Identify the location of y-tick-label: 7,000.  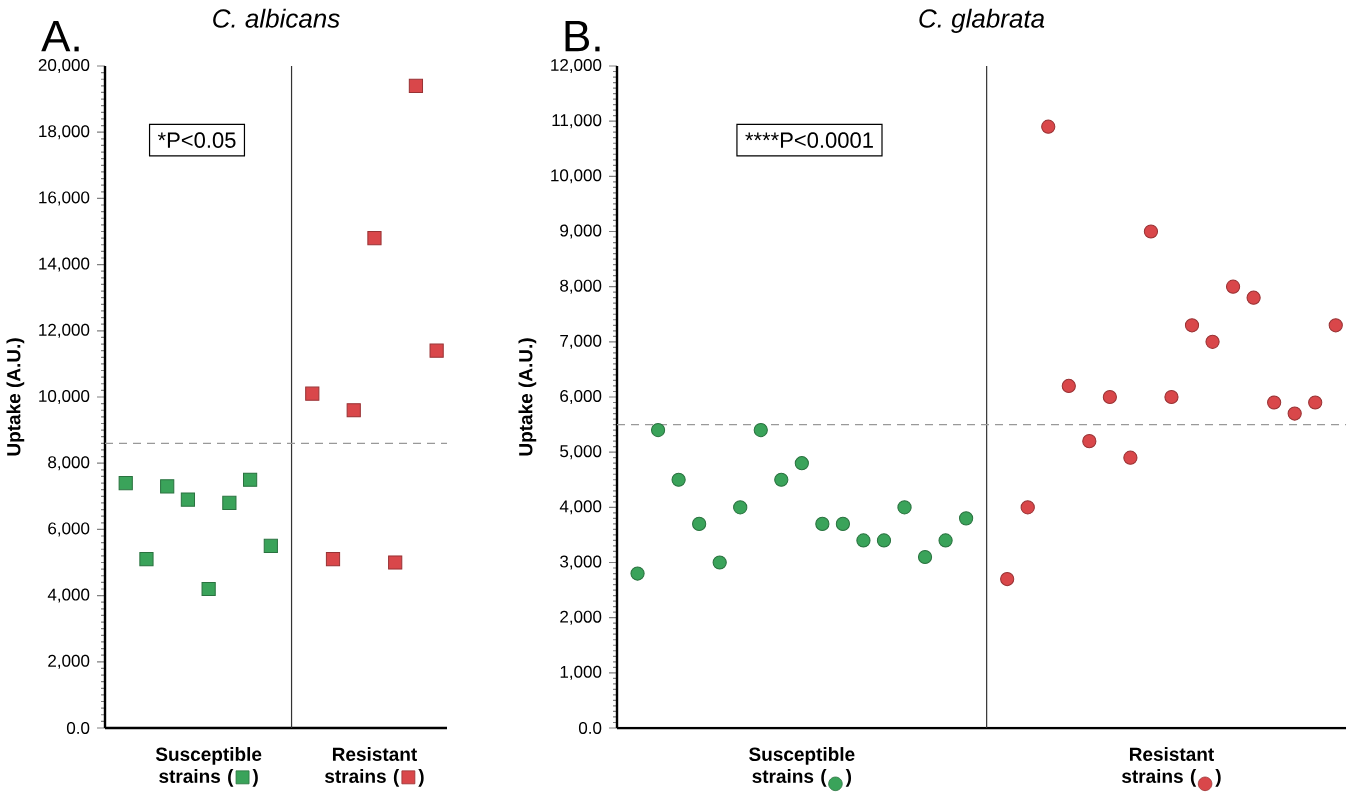
(581, 341).